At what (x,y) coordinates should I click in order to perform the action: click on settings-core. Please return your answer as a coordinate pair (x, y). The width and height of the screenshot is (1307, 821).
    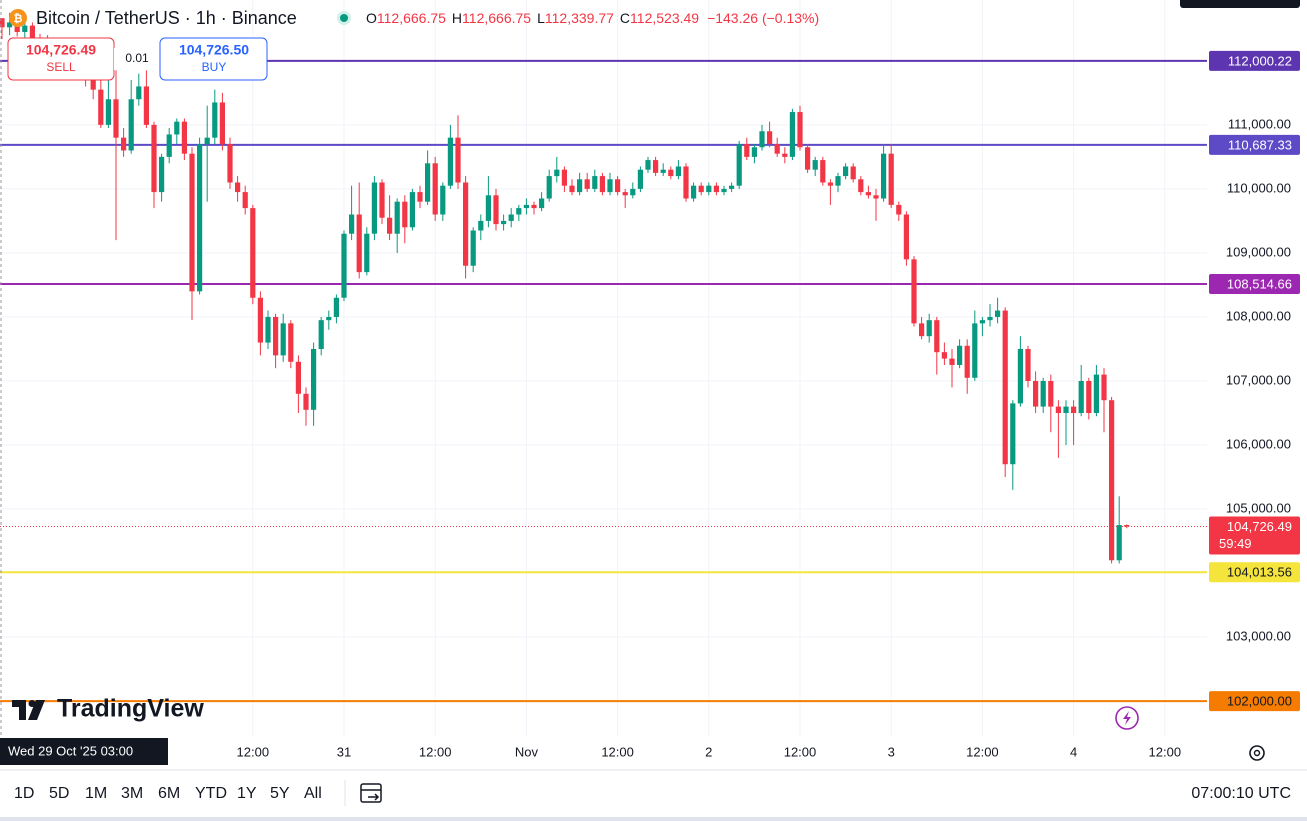
    Looking at the image, I should click on (1257, 753).